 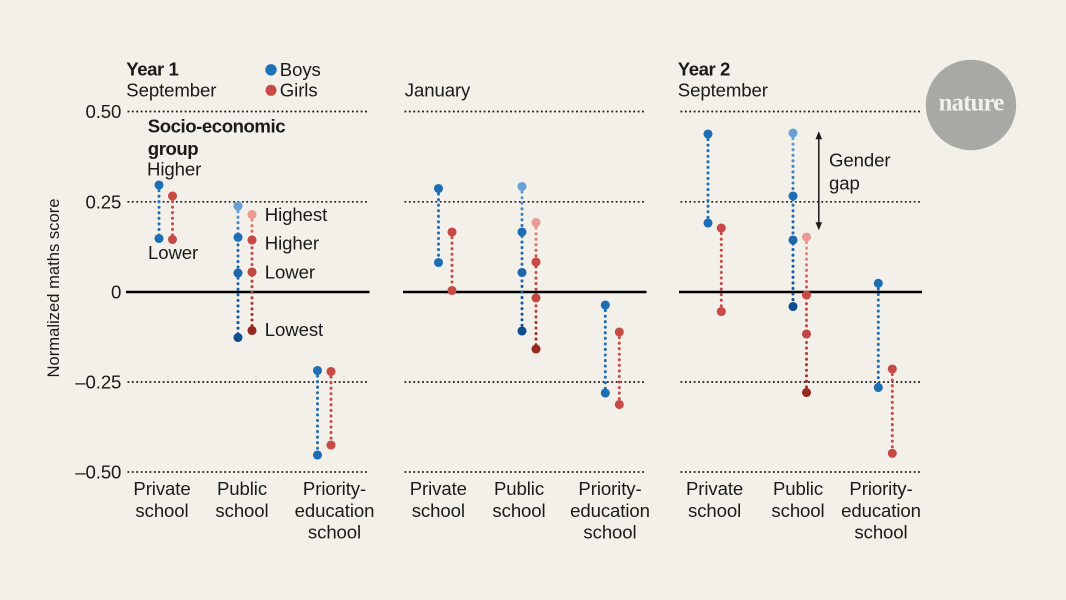 I want to click on svg-text: 0.25, so click(x=104, y=201).